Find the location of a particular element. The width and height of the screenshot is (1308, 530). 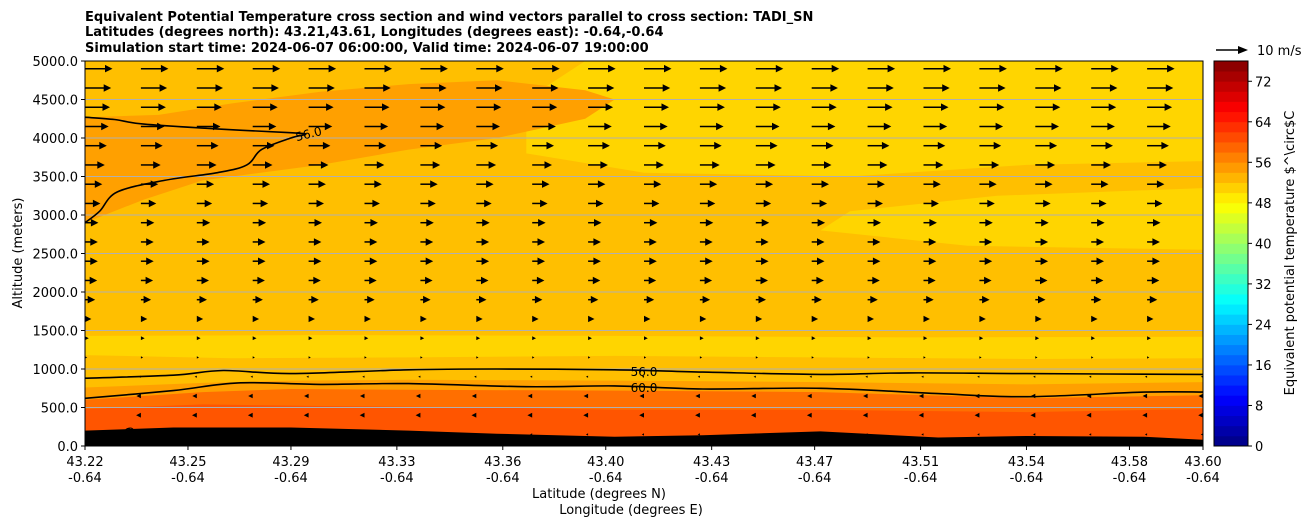

contour-label-2: 60.0 is located at coordinates (644, 388).